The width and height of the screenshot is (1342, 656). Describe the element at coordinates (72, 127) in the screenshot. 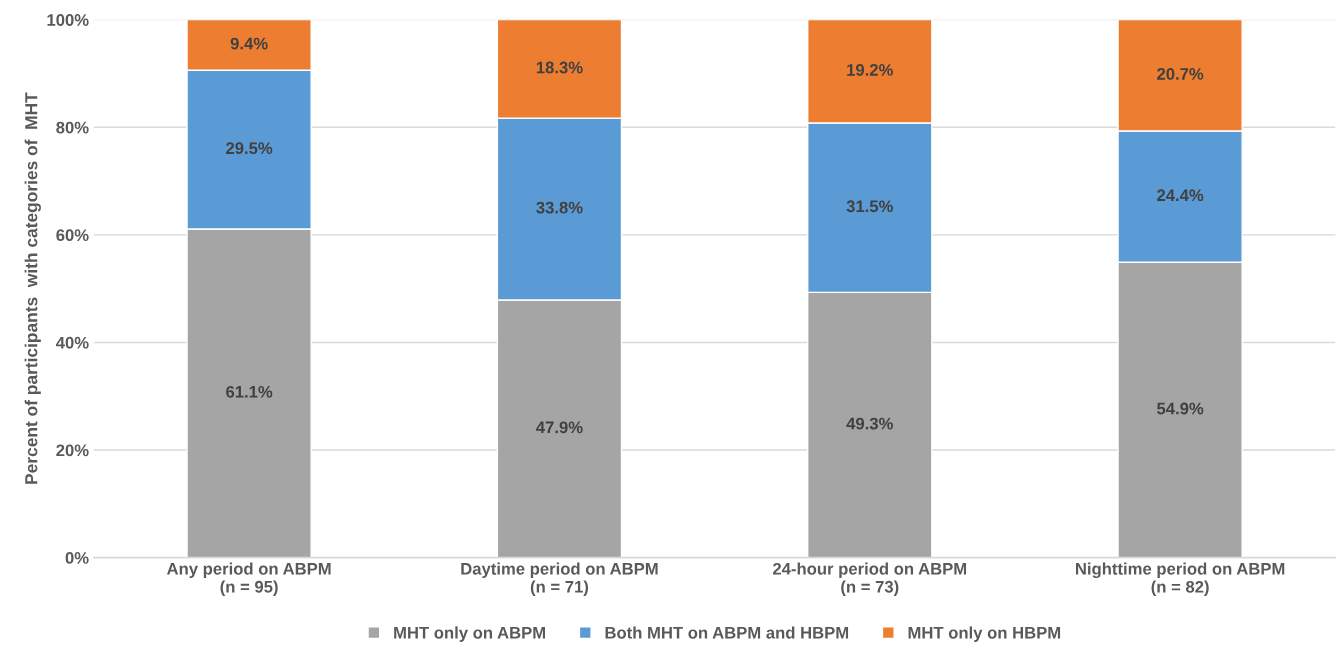

I see `y-tick-label: 80%` at that location.